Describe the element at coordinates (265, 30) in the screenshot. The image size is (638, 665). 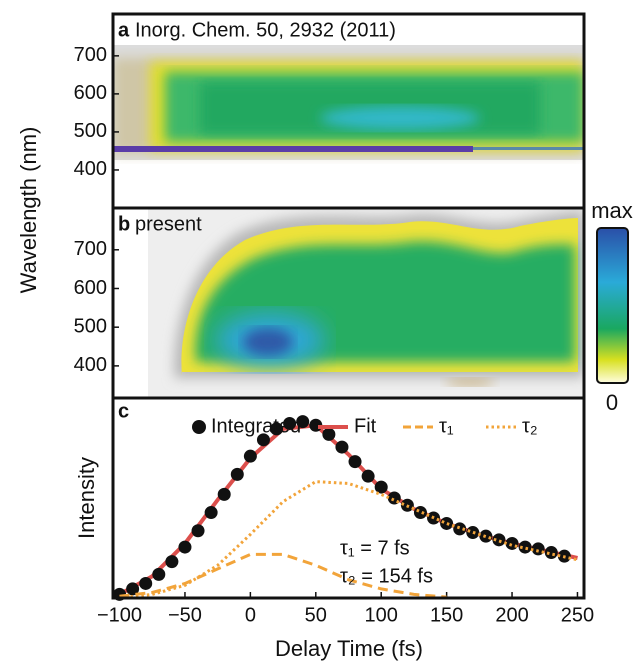
I see `panel-title: Inorg. Chem. 50, 2932 (2011)` at that location.